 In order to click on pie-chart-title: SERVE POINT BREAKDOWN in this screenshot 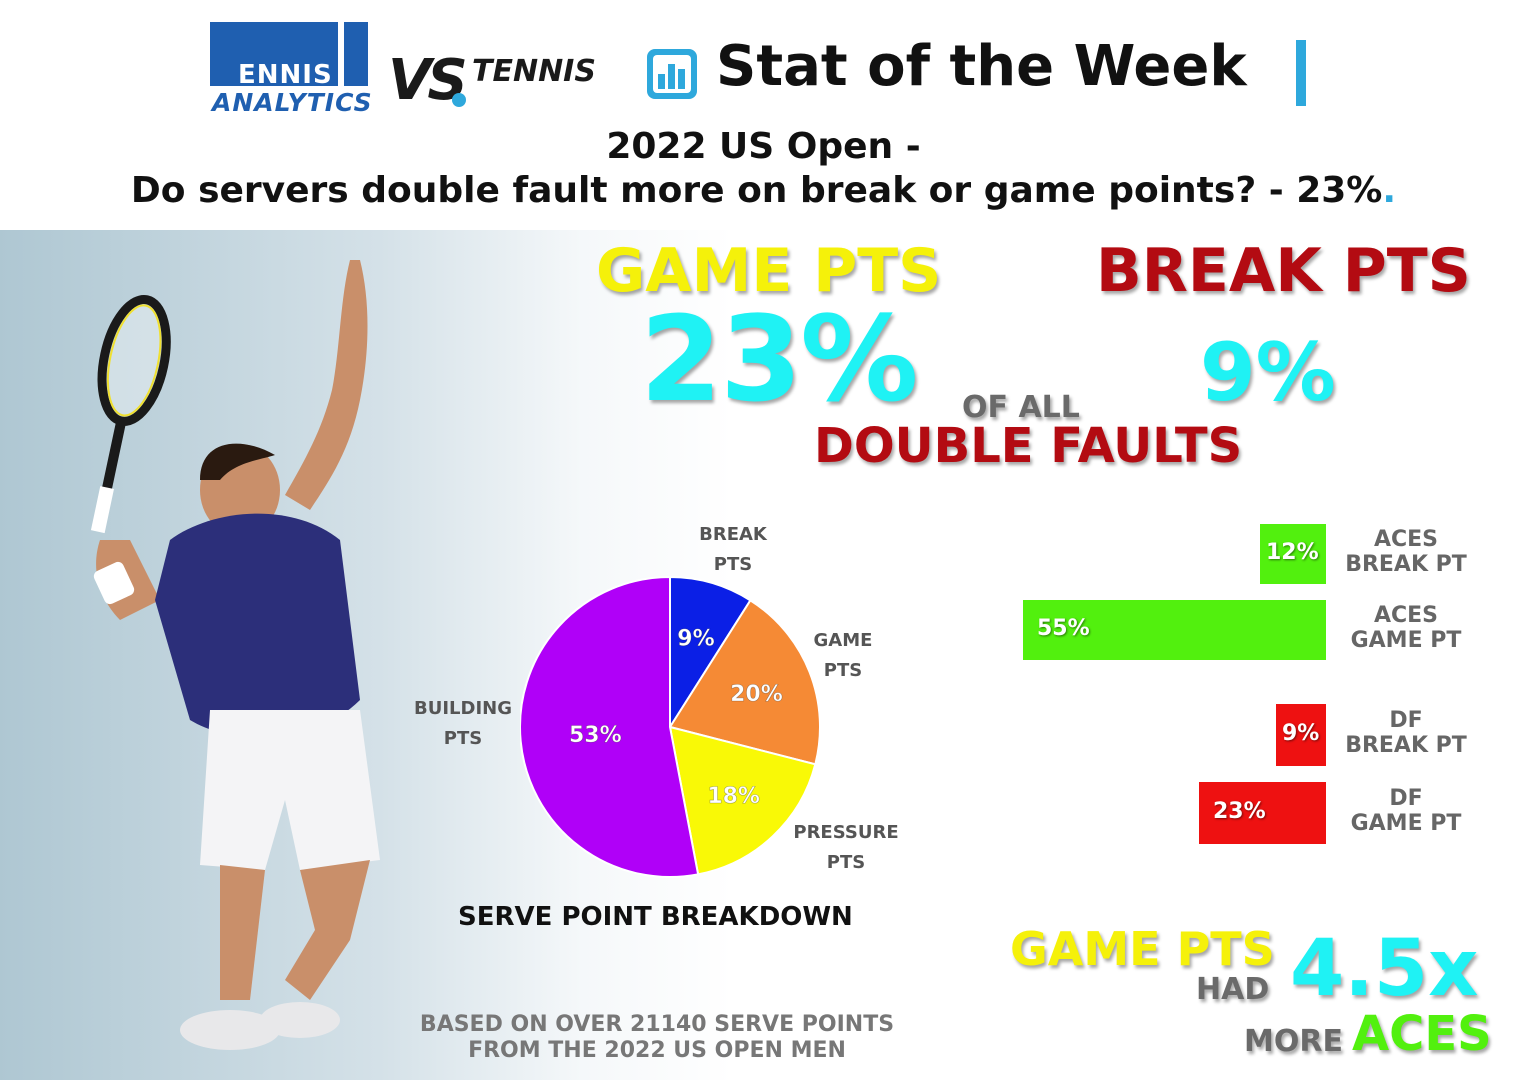, I will do `click(655, 917)`.